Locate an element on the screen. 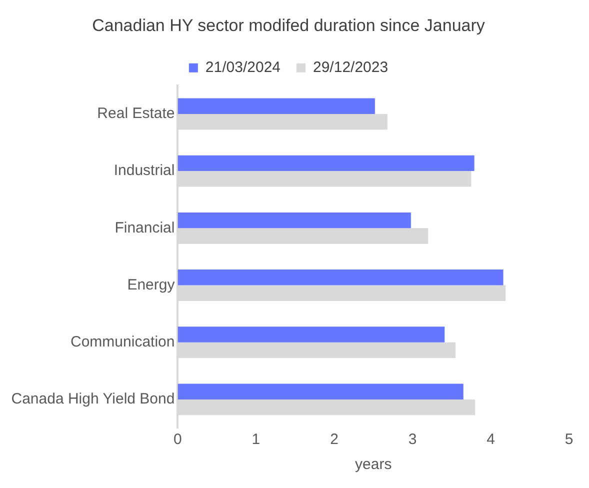  x-tick-label: 3 is located at coordinates (412, 439).